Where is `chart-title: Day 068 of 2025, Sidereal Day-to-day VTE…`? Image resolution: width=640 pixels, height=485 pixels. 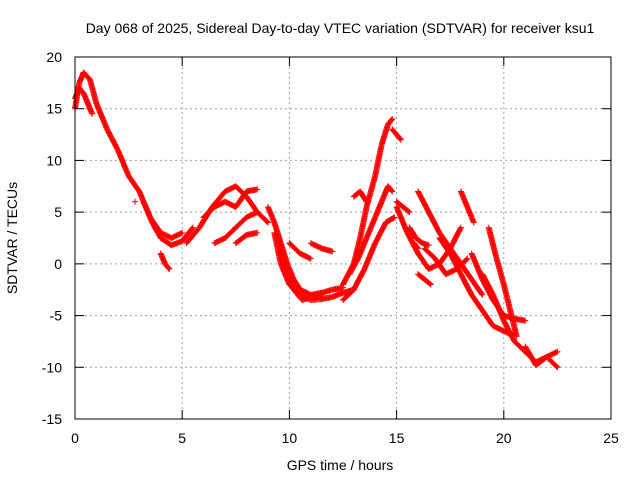 chart-title: Day 068 of 2025, Sidereal Day-to-day VTE… is located at coordinates (340, 28).